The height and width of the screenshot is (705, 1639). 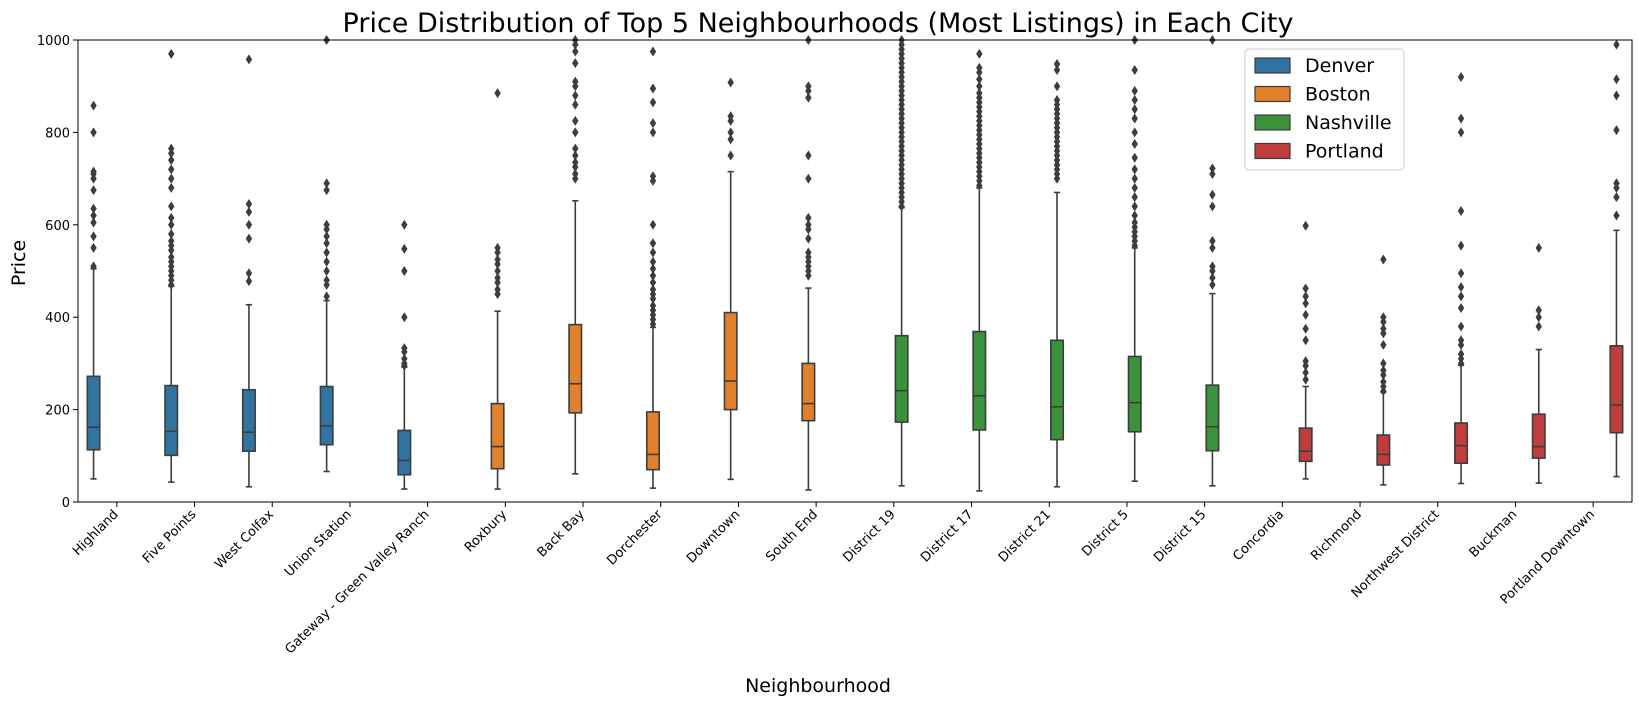 I want to click on x-tick-label: District 21, so click(x=1025, y=536).